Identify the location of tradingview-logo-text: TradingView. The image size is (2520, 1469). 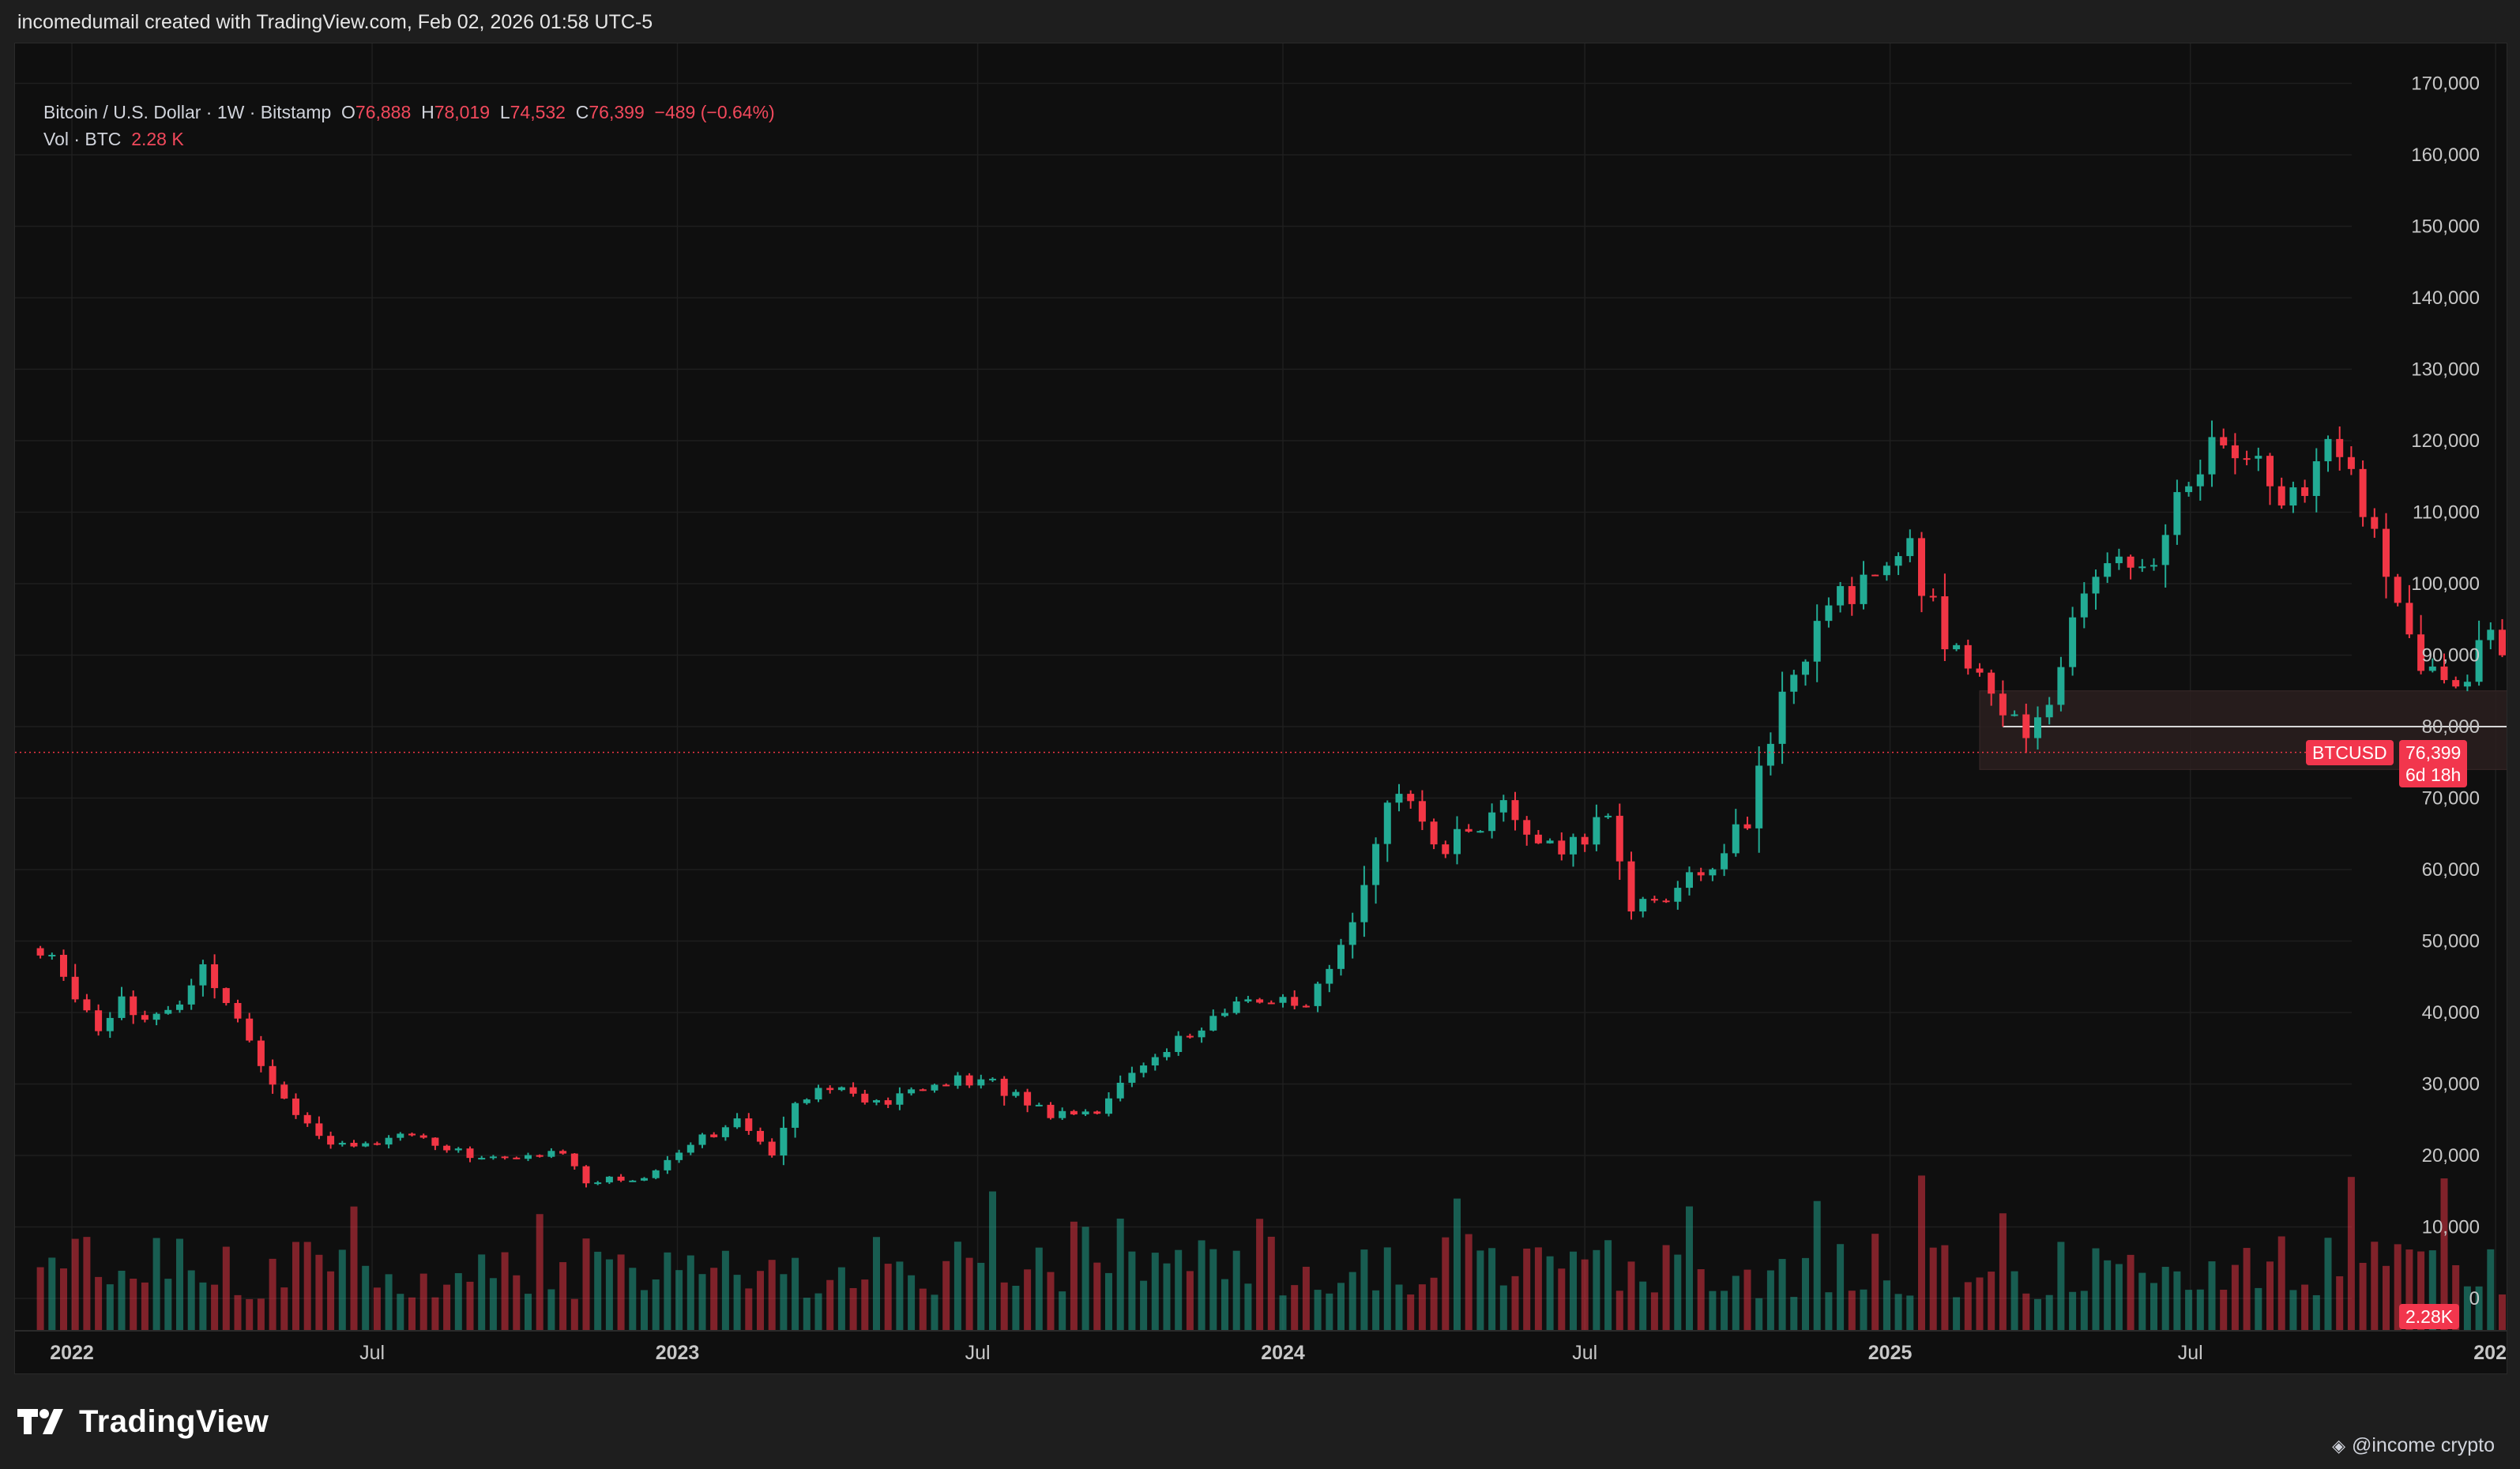
(174, 1421).